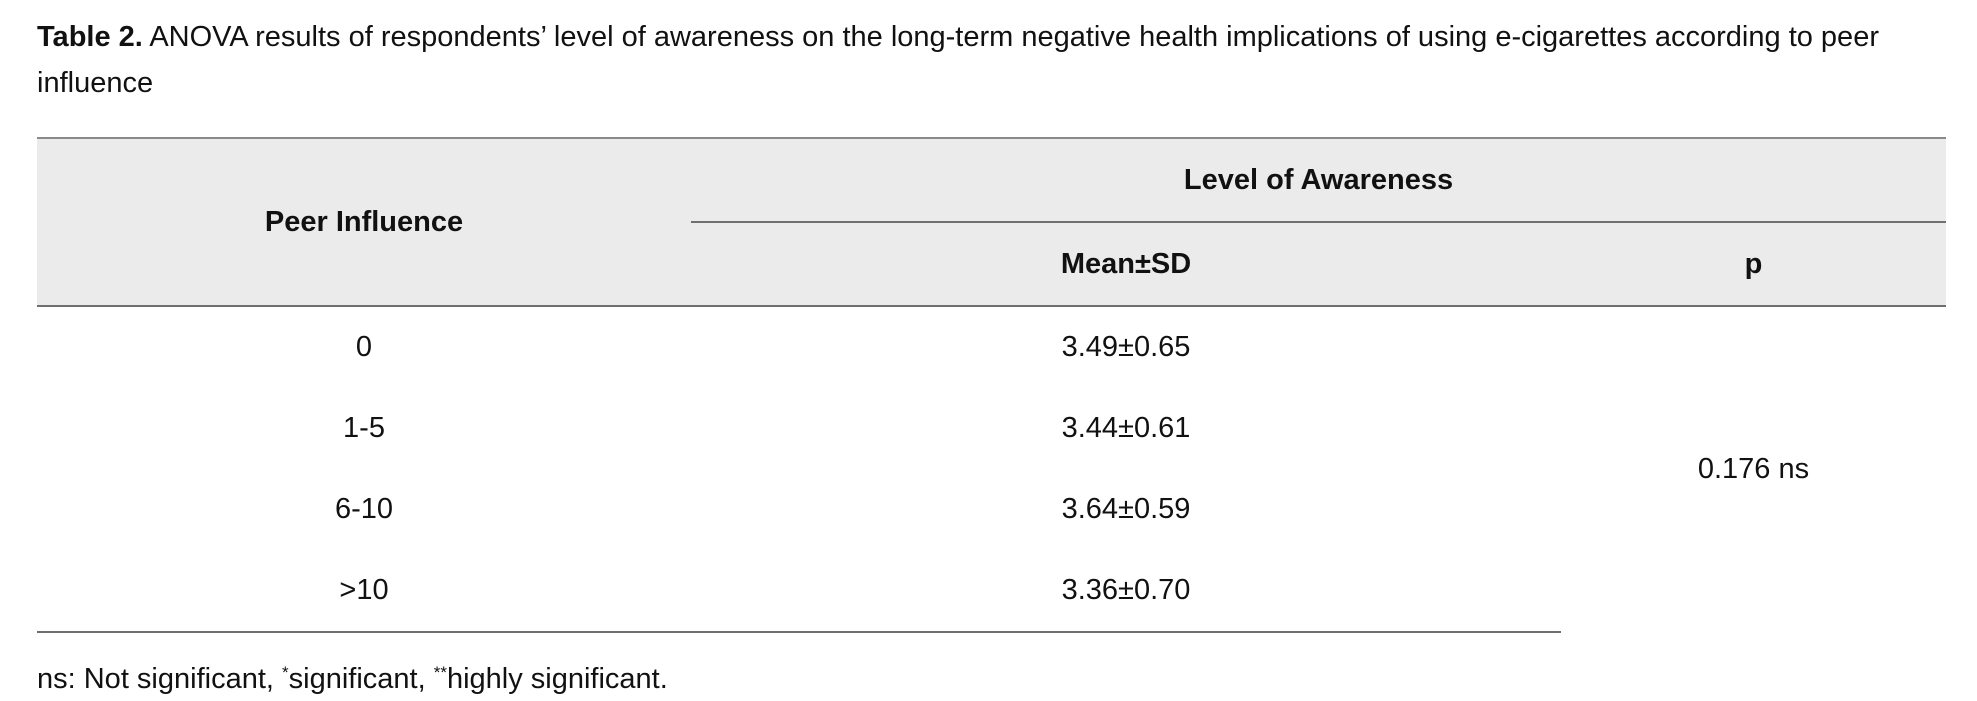  I want to click on footnote-sig-mark: *, so click(285, 672).